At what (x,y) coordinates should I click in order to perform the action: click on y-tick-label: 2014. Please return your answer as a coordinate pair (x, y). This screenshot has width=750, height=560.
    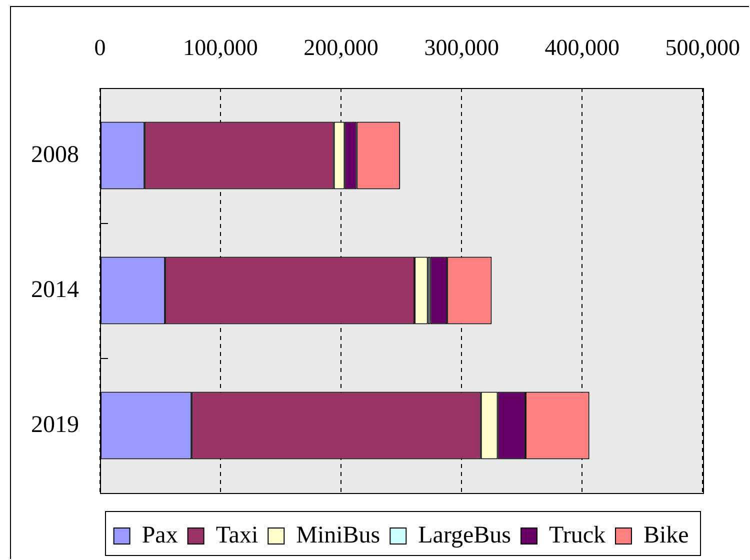
    Looking at the image, I should click on (55, 289).